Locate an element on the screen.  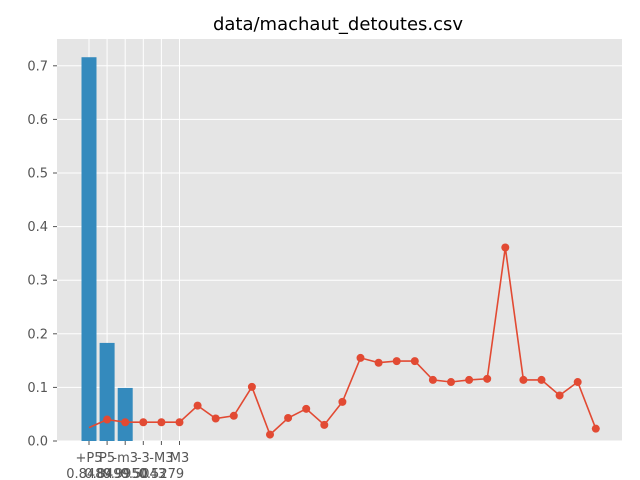
x-tick-label: 0.9950 is located at coordinates (125, 473).